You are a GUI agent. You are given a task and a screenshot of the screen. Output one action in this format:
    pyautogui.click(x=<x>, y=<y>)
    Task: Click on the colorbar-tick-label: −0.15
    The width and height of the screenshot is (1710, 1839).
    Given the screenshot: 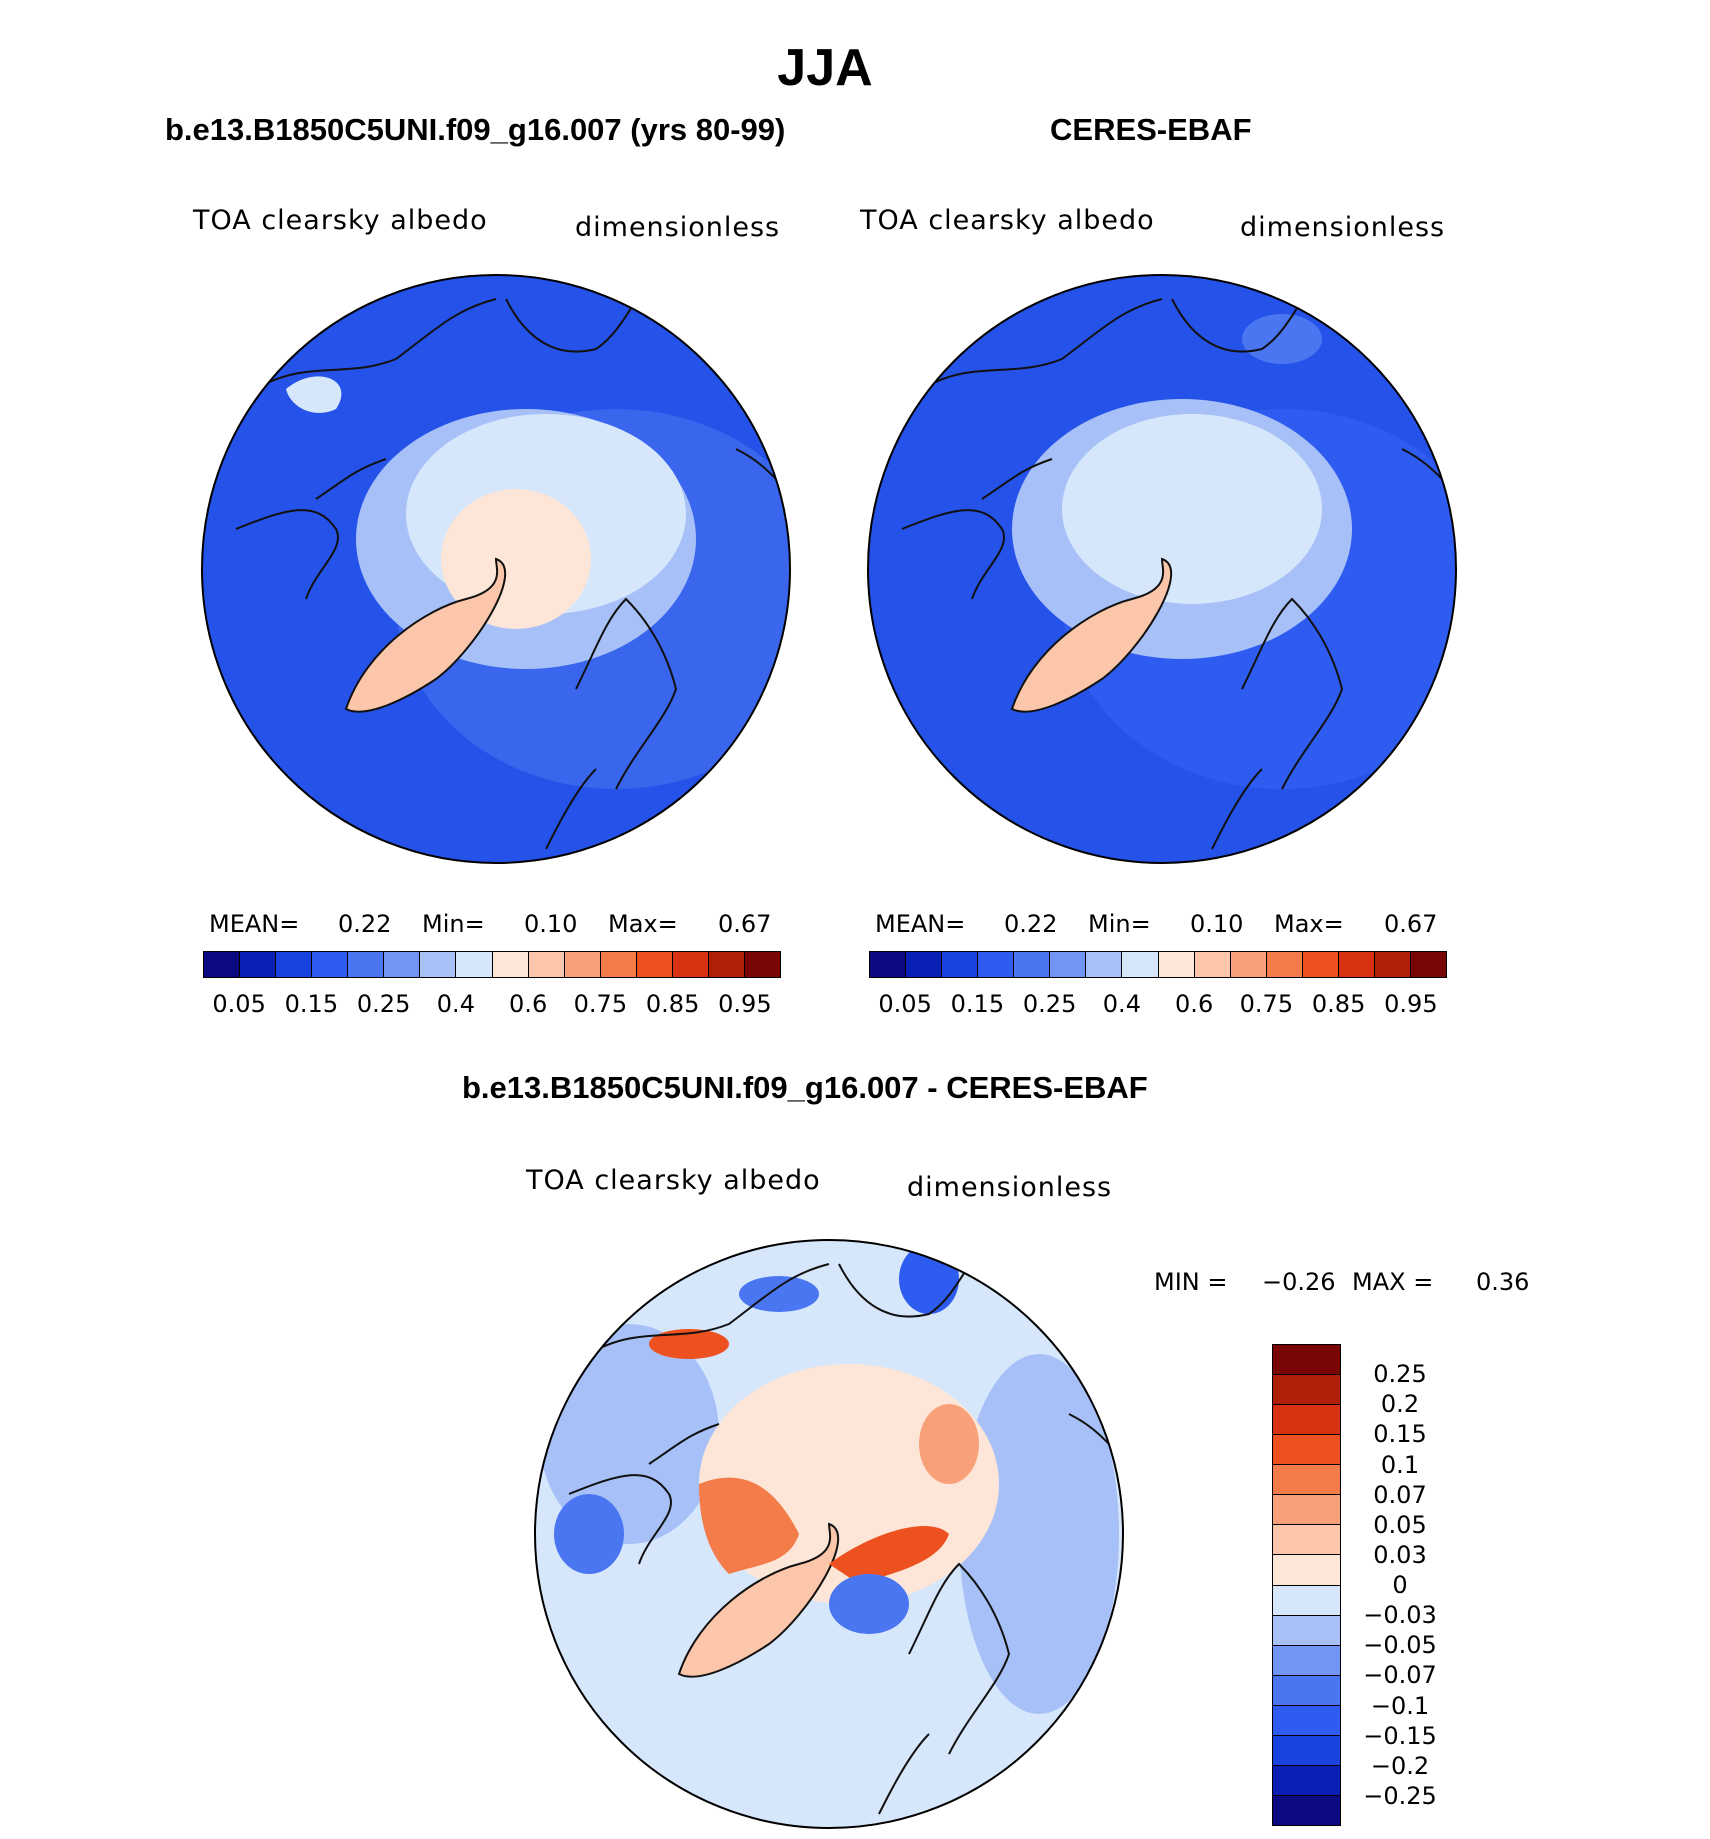 What is the action you would take?
    pyautogui.click(x=1400, y=1735)
    